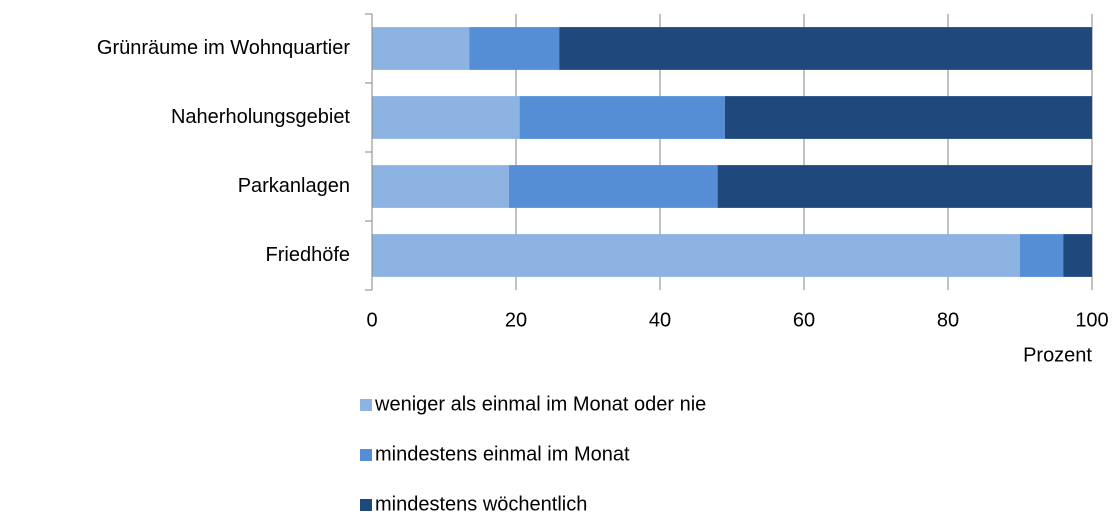 Image resolution: width=1117 pixels, height=521 pixels. I want to click on x-tick-label: 60, so click(804, 320).